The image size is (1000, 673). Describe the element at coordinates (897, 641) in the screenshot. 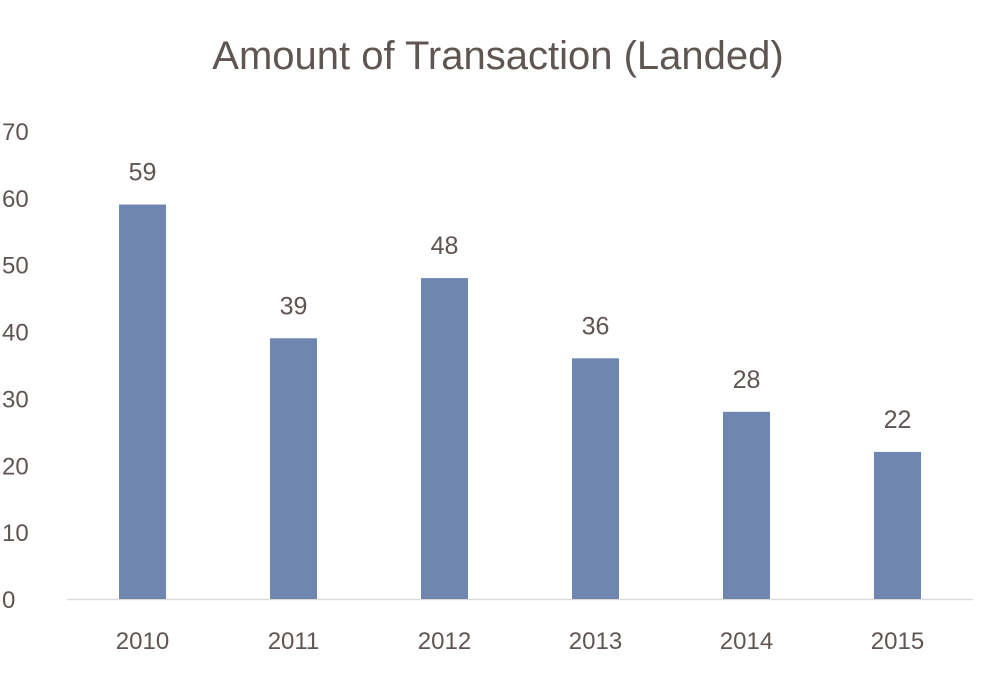

I see `x-tick-label-2015: 2015` at that location.